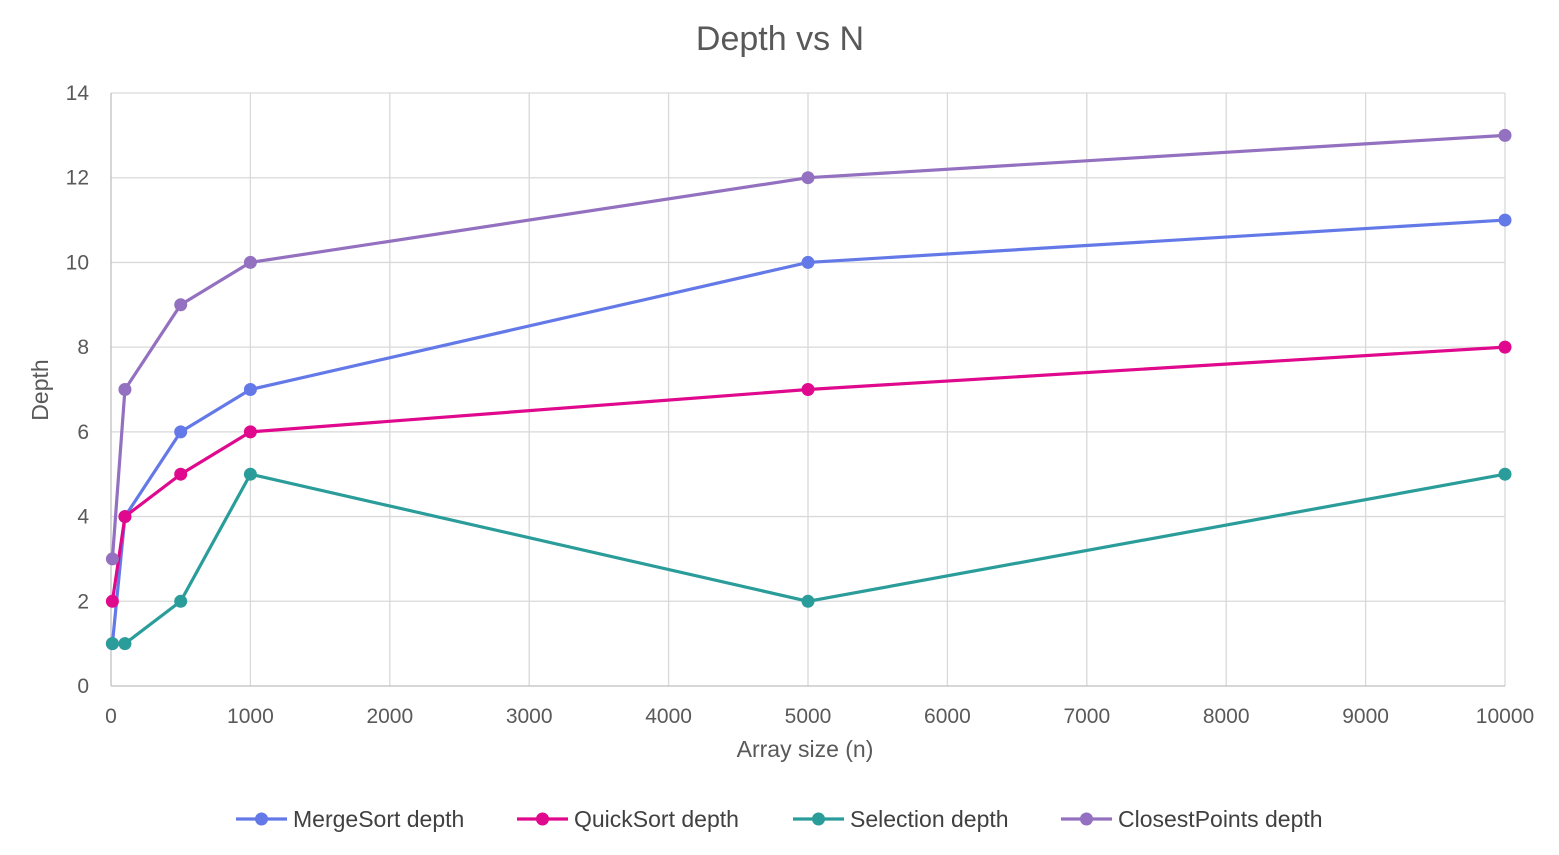  I want to click on legend-label: Selection depth, so click(929, 819).